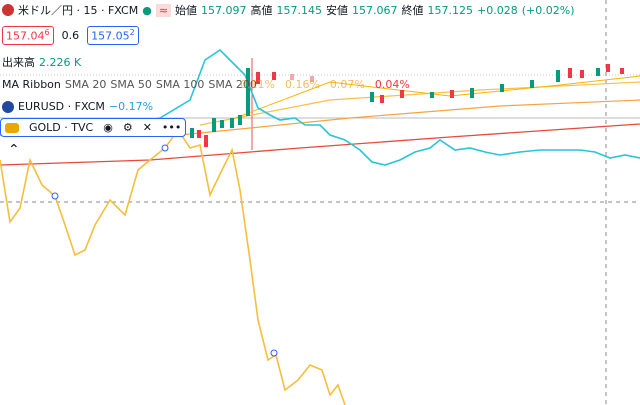 Image resolution: width=640 pixels, height=405 pixels. Describe the element at coordinates (375, 10) in the screenshot. I see `low: 157.067` at that location.